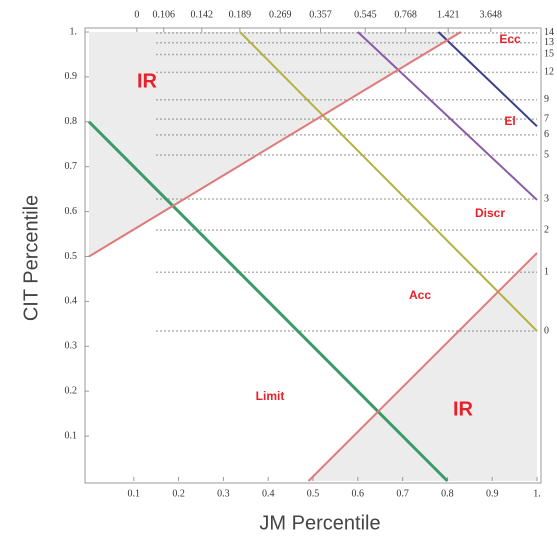 Image resolution: width=557 pixels, height=539 pixels. Describe the element at coordinates (546, 229) in the screenshot. I see `y2-tick-label: 2` at that location.